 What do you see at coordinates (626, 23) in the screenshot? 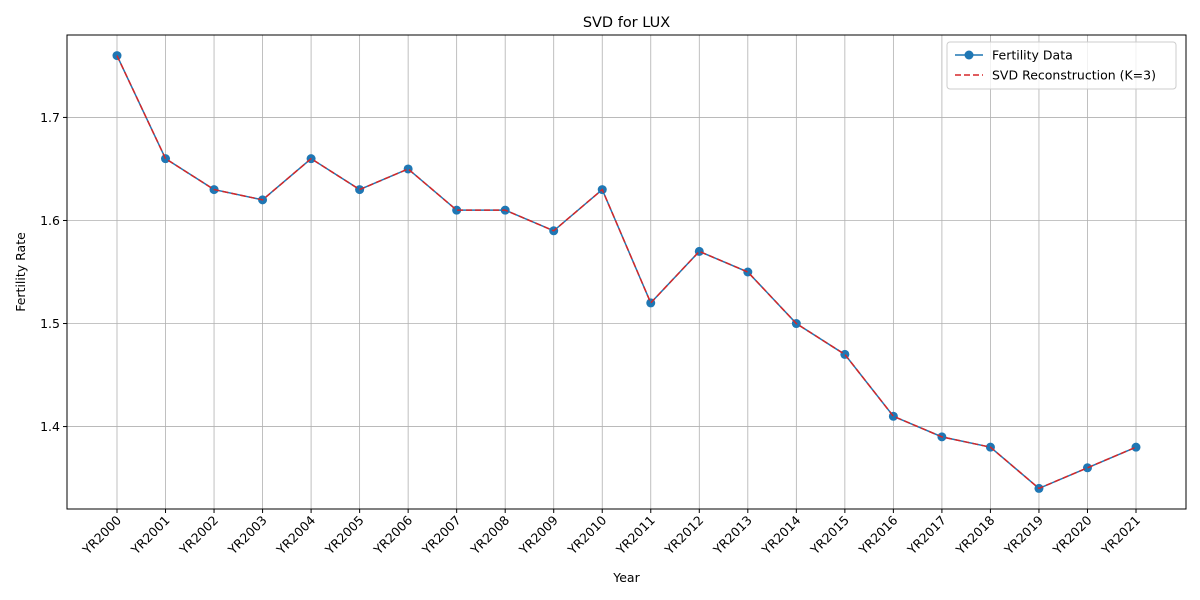
I see `chart-title: SVD for LUX` at bounding box center [626, 23].